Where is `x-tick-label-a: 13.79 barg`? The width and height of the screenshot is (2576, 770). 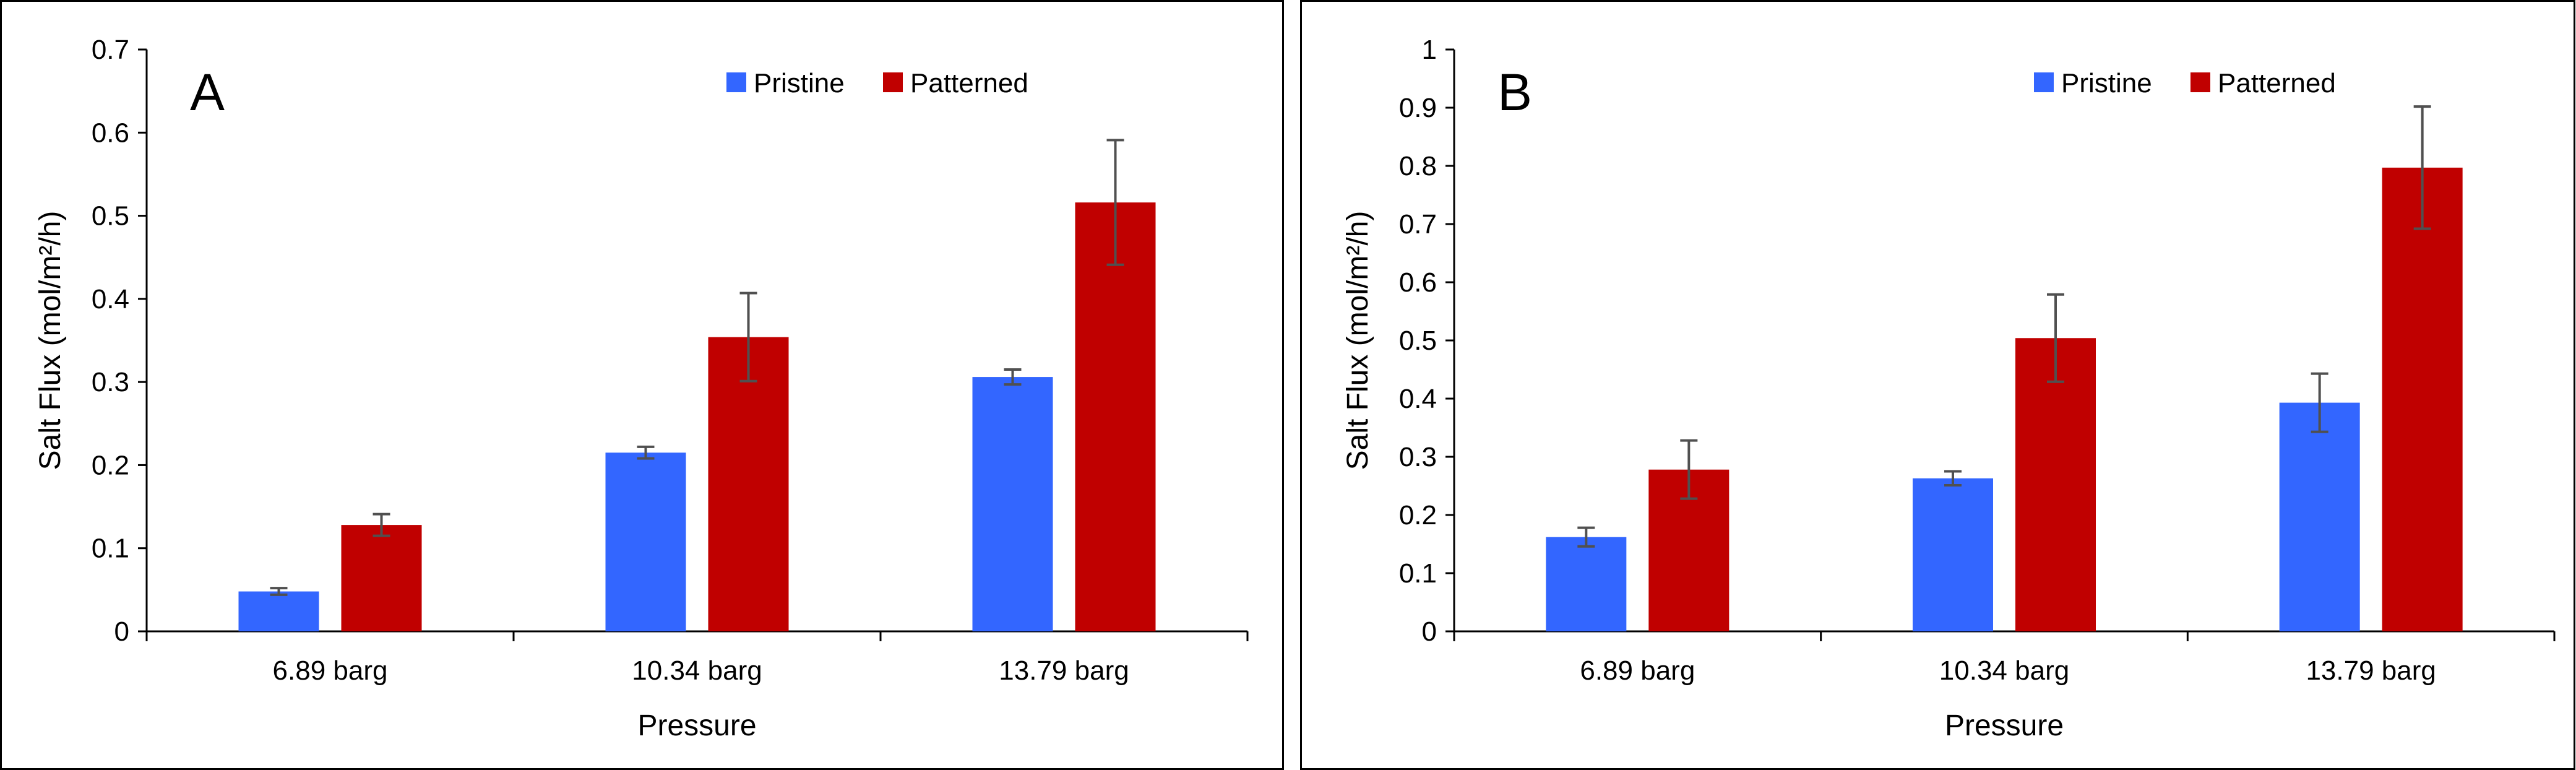 x-tick-label-a: 13.79 barg is located at coordinates (1064, 670).